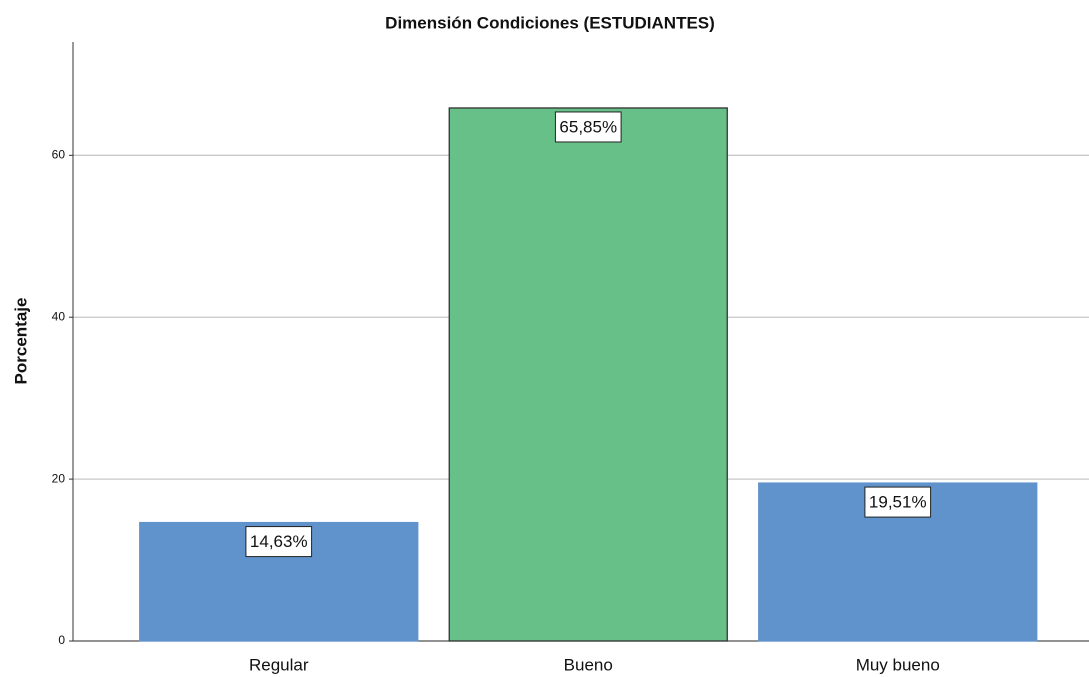 The height and width of the screenshot is (677, 1089). I want to click on value-label: 14,63%, so click(279, 541).